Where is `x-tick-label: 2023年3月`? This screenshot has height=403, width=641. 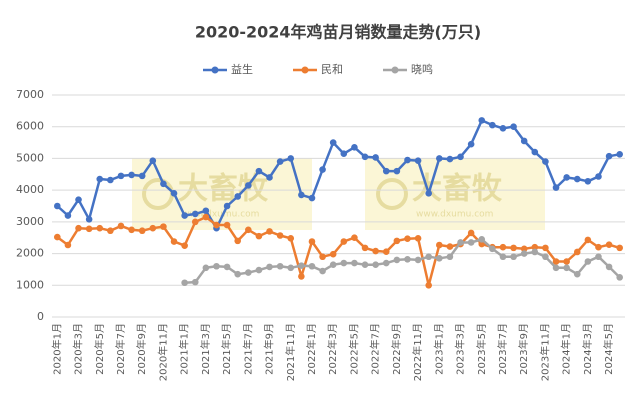
x-tick-label: 2023年3月 is located at coordinates (460, 349).